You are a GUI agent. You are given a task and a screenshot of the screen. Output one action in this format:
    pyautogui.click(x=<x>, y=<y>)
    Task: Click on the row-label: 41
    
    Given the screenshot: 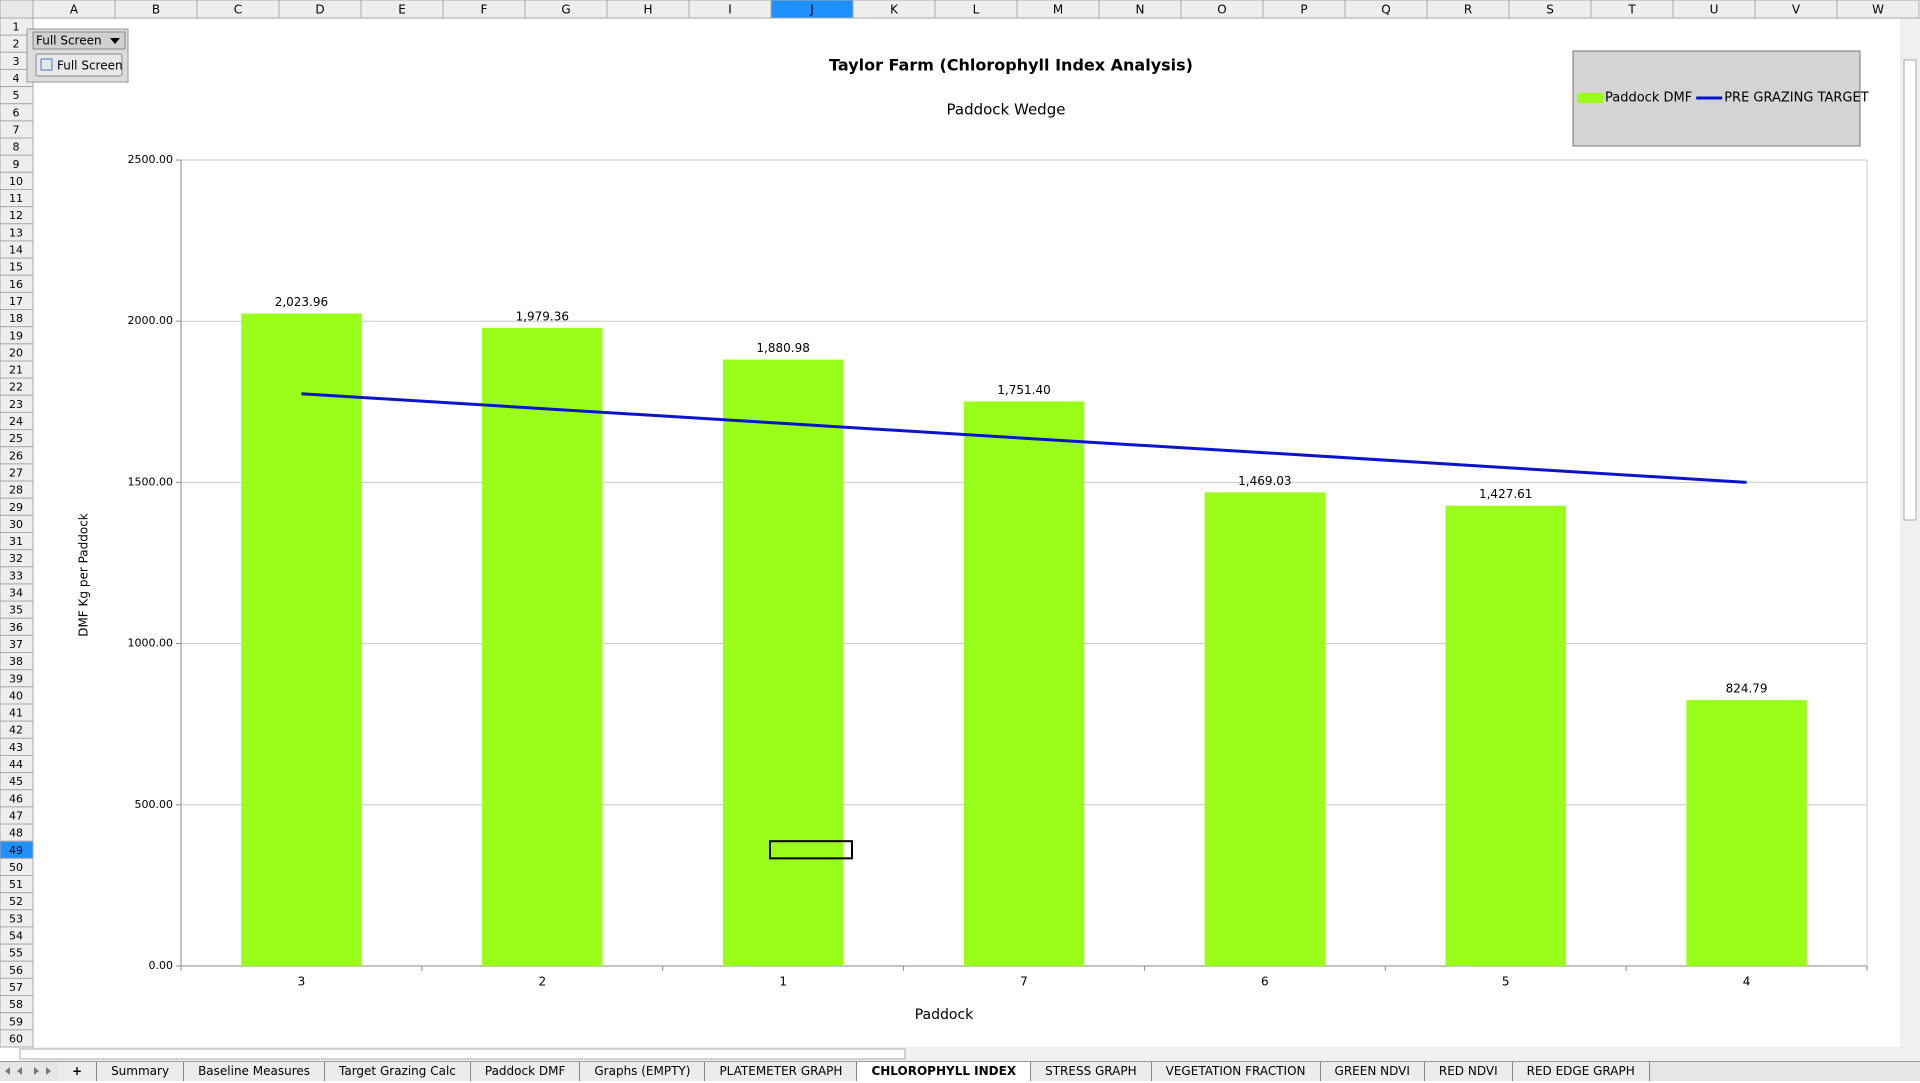 What is the action you would take?
    pyautogui.click(x=16, y=713)
    